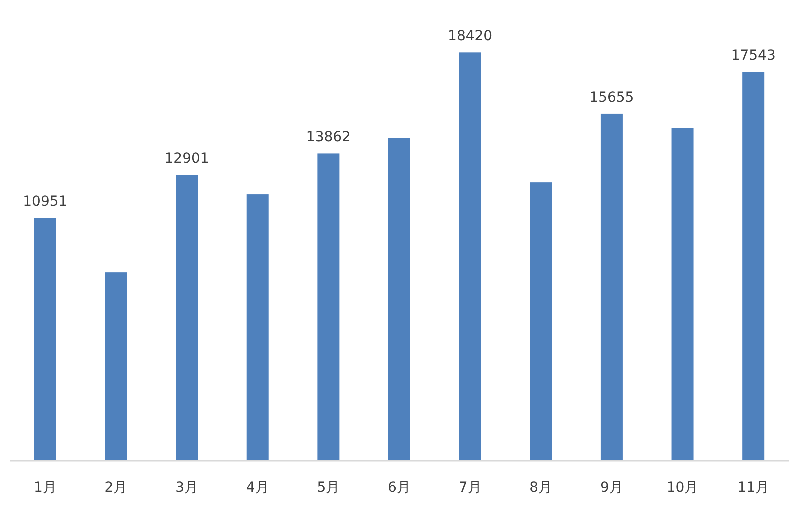 Image resolution: width=789 pixels, height=507 pixels. What do you see at coordinates (470, 36) in the screenshot?
I see `data-label: 18420` at bounding box center [470, 36].